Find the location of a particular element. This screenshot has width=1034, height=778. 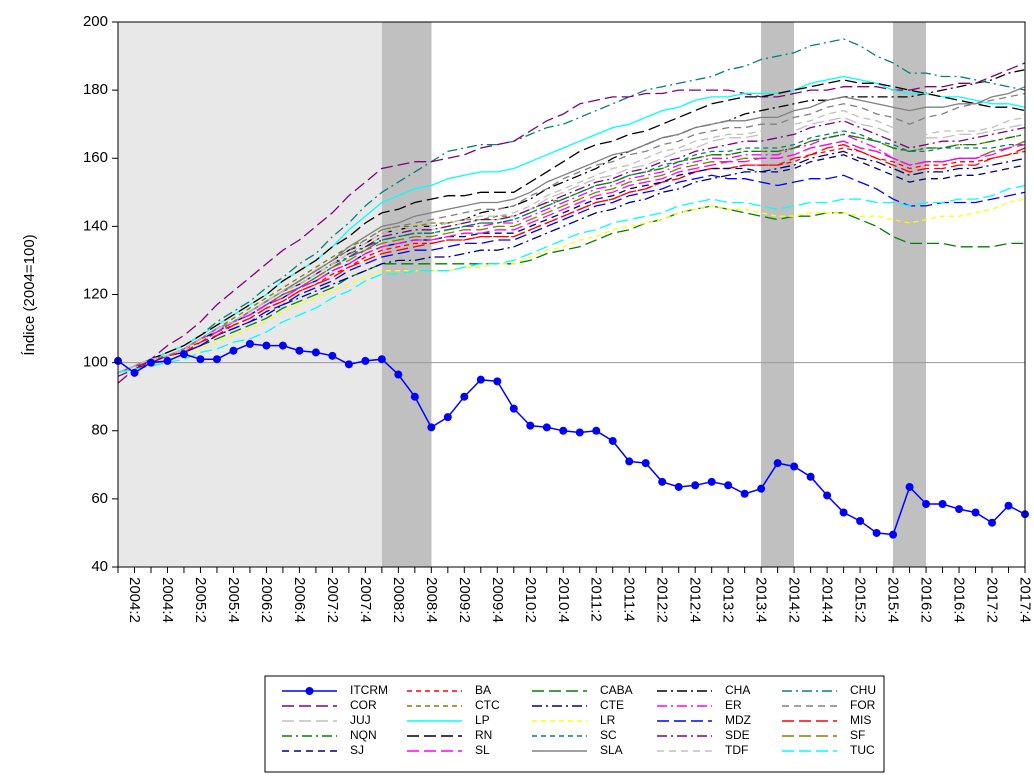

x-tick-label: 2014:4 is located at coordinates (827, 600).